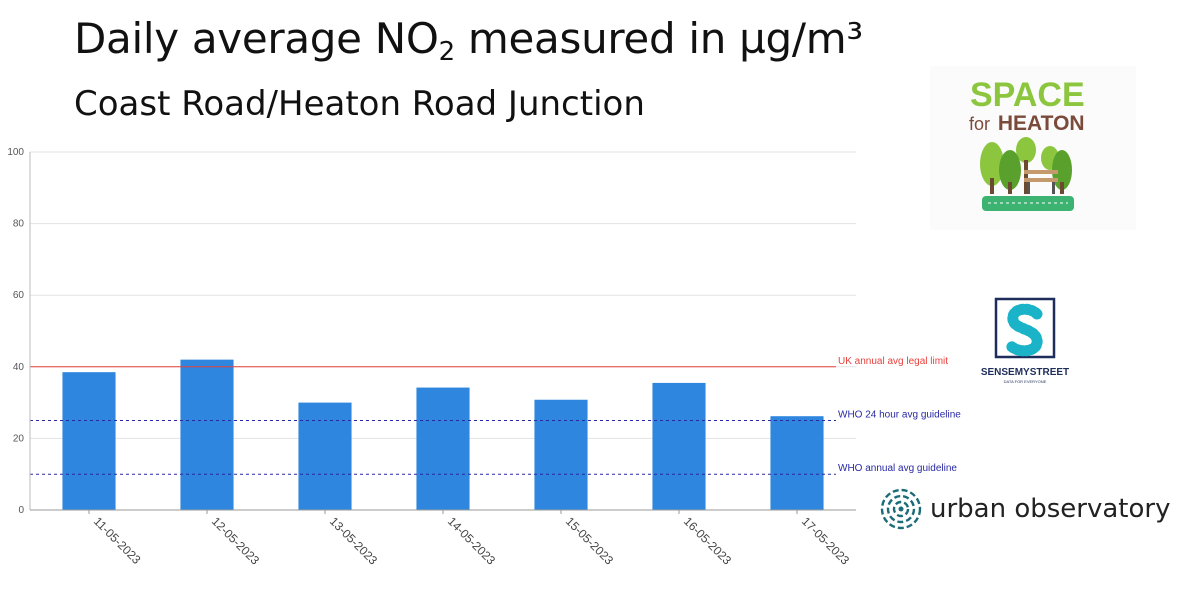 The height and width of the screenshot is (600, 1200). I want to click on bar-15-05-2023, so click(561, 454).